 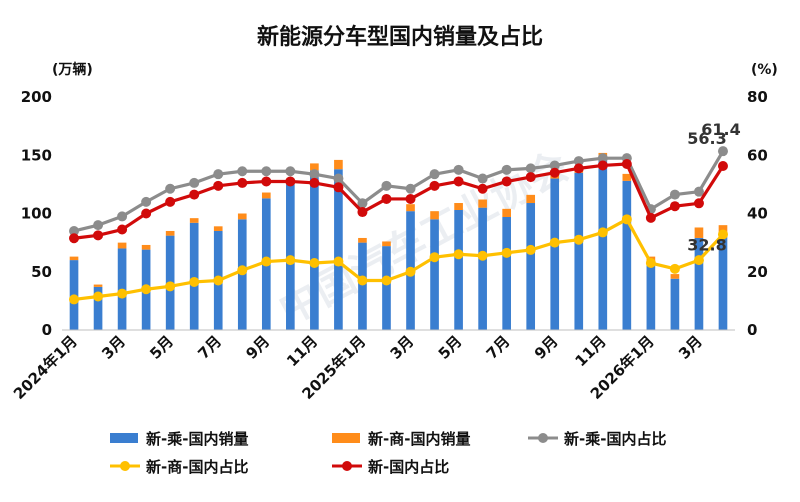 What do you see at coordinates (209, 347) in the screenshot?
I see `x-tick-label: 7月` at bounding box center [209, 347].